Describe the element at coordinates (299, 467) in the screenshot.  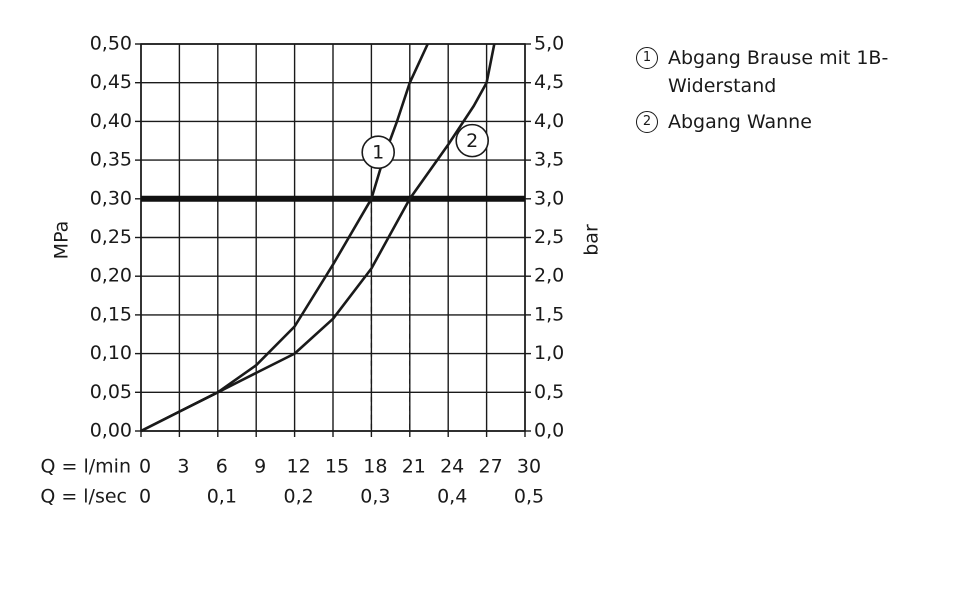
I see `x-tick-label: 12` at that location.